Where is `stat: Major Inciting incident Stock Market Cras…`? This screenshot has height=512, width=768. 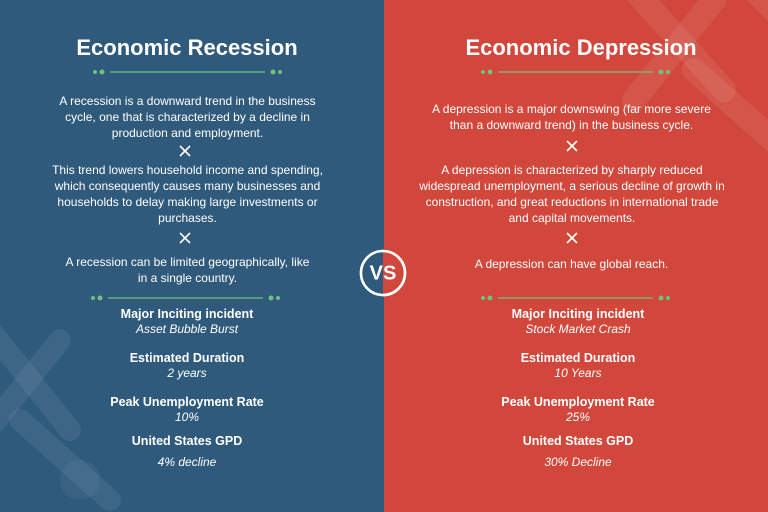 stat: Major Inciting incident Stock Market Cras… is located at coordinates (578, 322).